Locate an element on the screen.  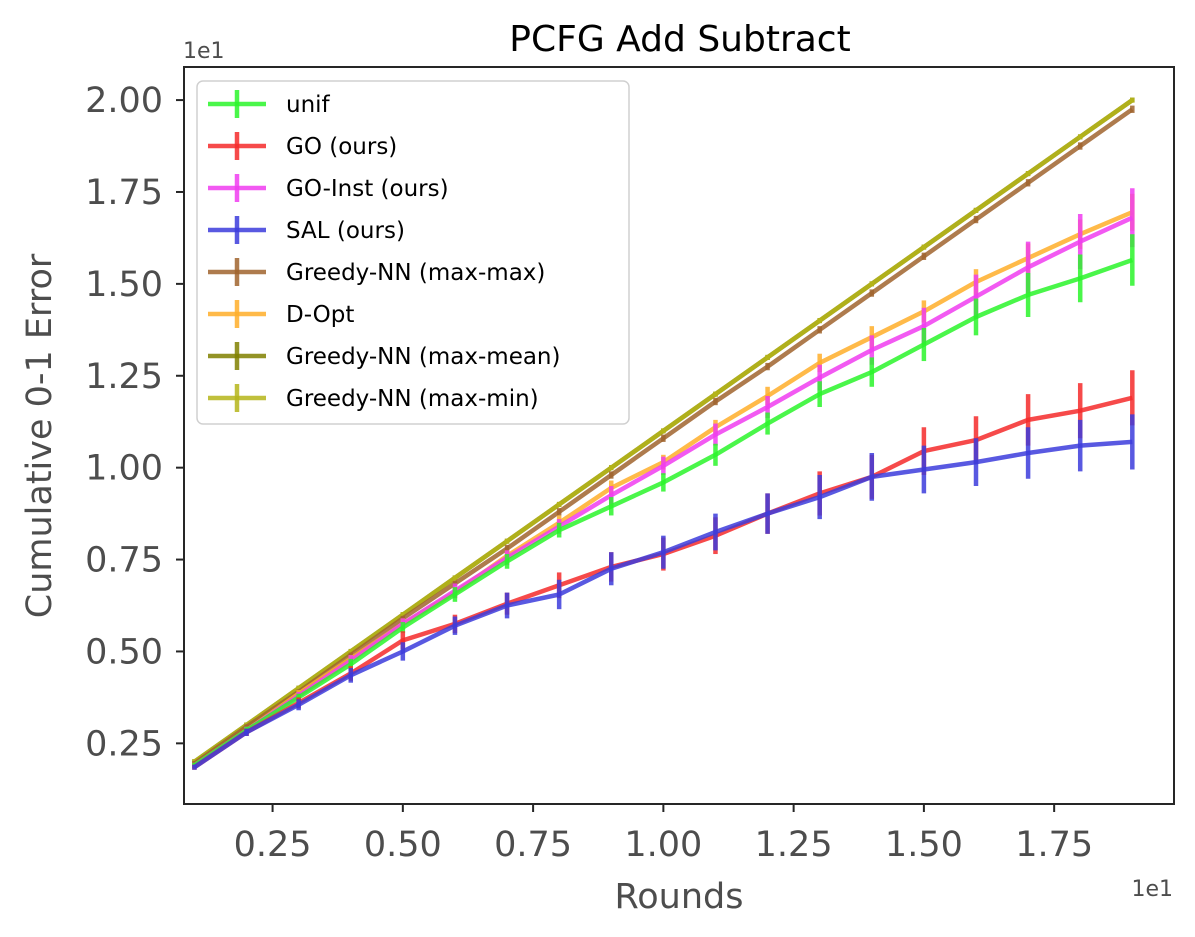
legend-label: unif is located at coordinates (308, 105).